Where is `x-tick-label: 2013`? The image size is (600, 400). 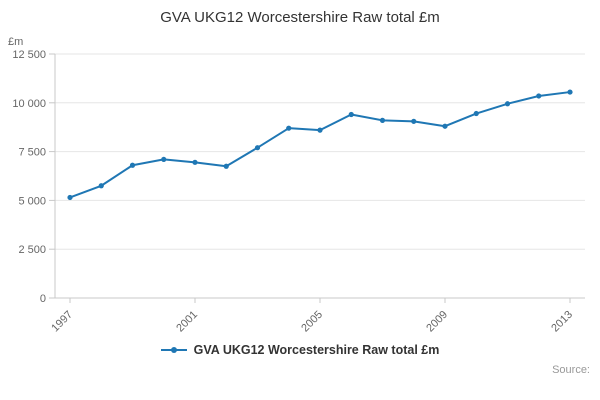
x-tick-label: 2013 is located at coordinates (562, 322).